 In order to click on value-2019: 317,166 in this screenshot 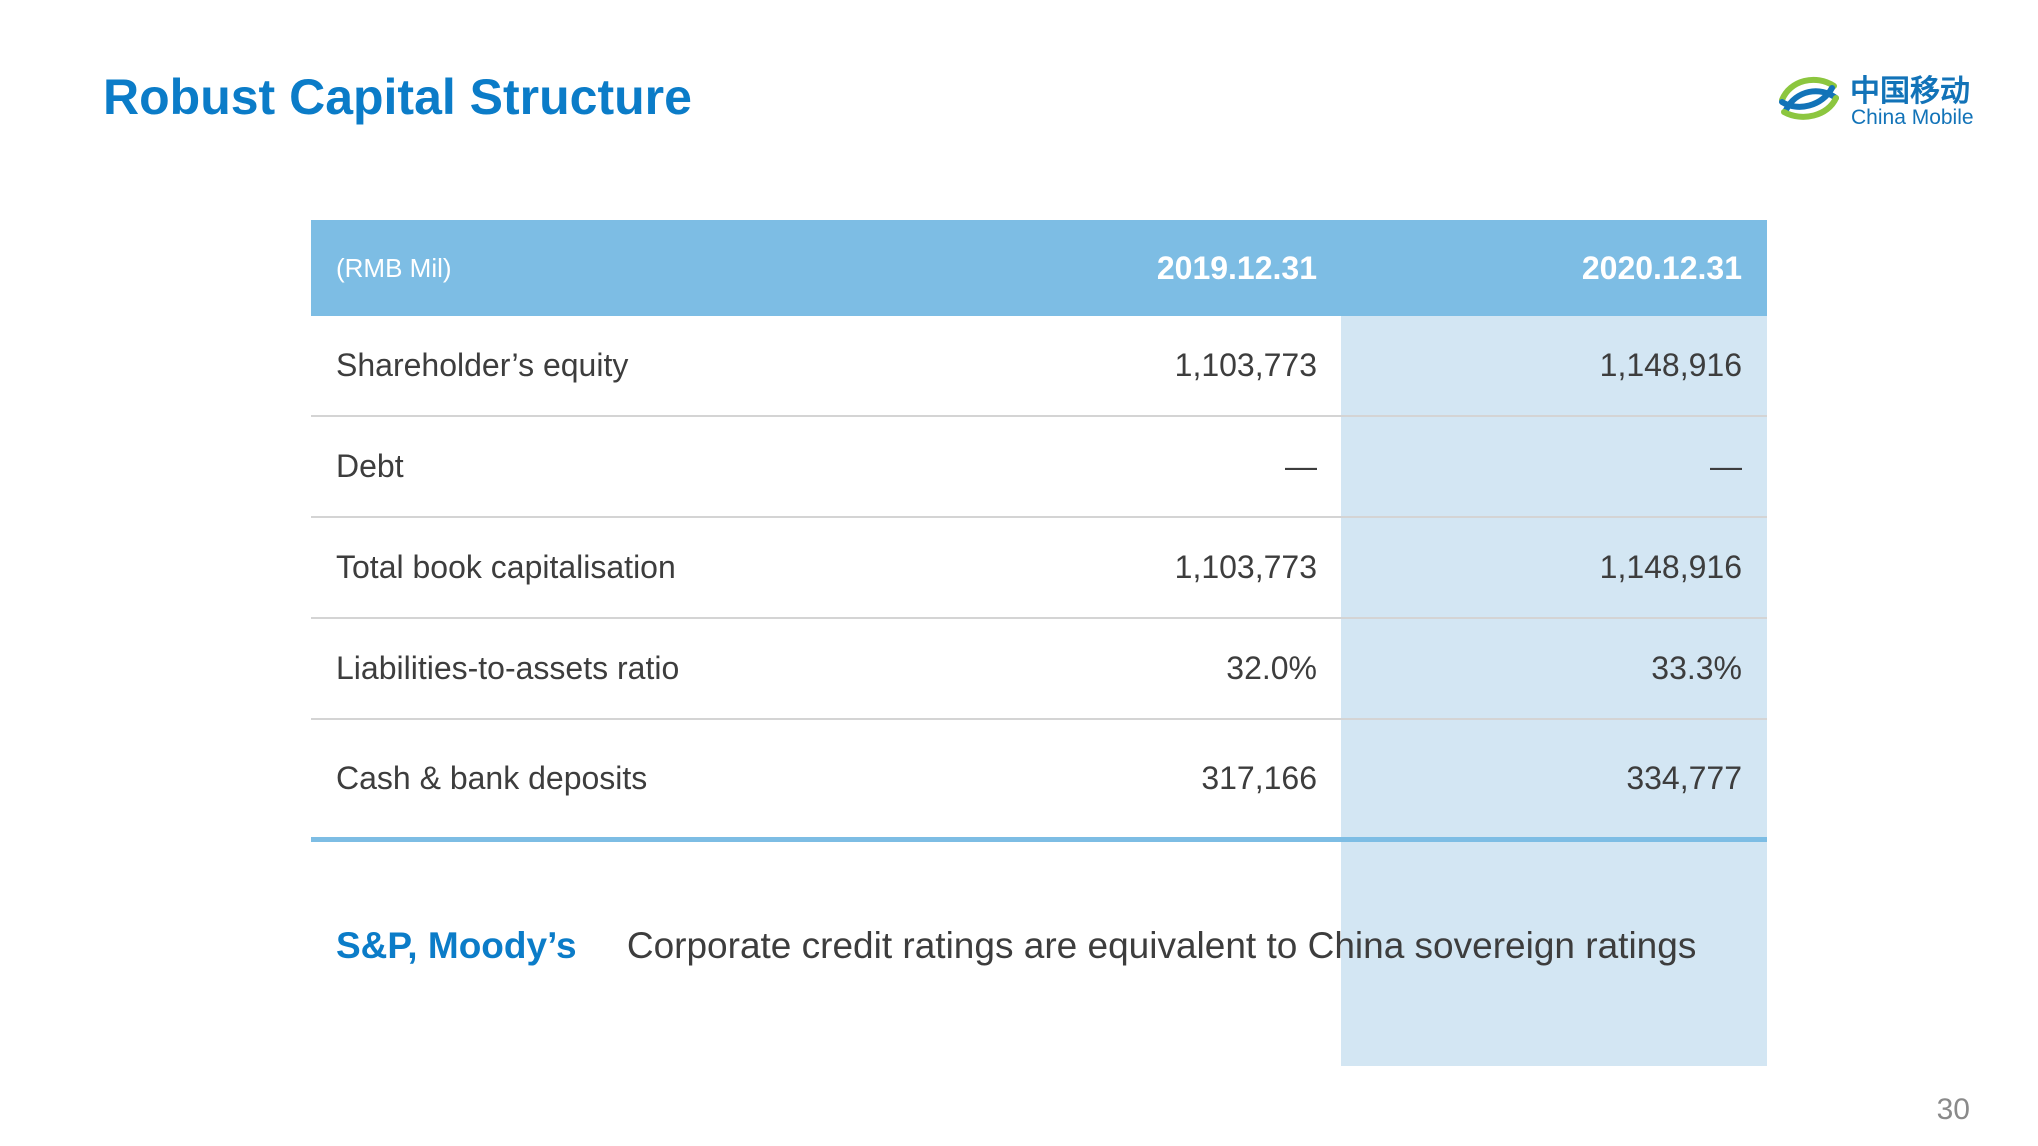, I will do `click(1259, 778)`.